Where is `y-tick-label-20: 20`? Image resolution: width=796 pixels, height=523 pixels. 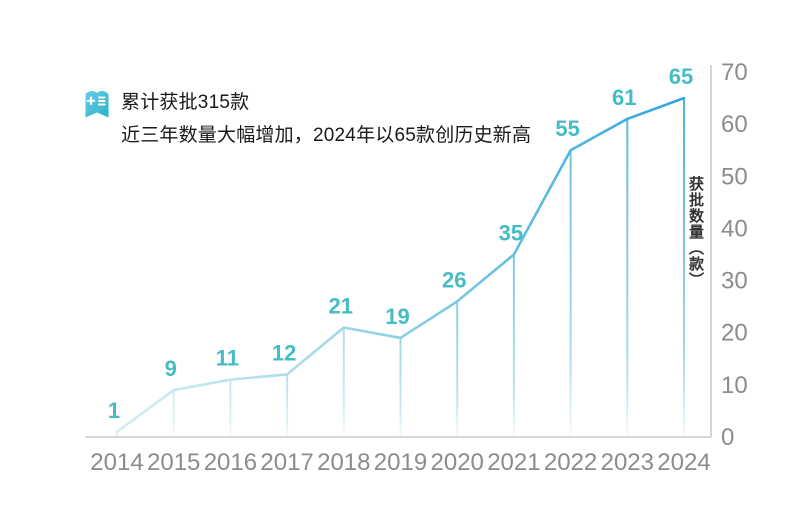
y-tick-label-20: 20 is located at coordinates (734, 333).